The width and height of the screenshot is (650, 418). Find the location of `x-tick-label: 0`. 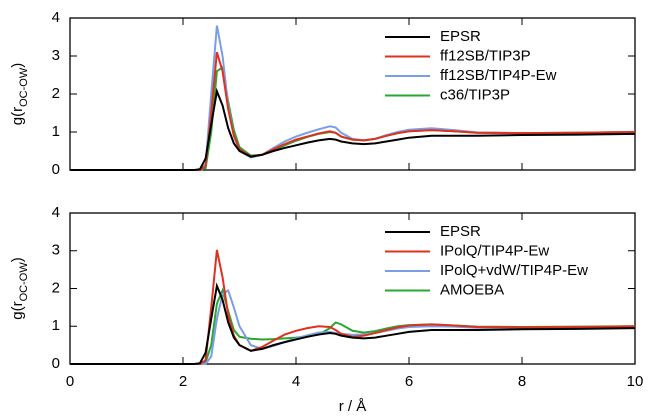

x-tick-label: 0 is located at coordinates (70, 381).